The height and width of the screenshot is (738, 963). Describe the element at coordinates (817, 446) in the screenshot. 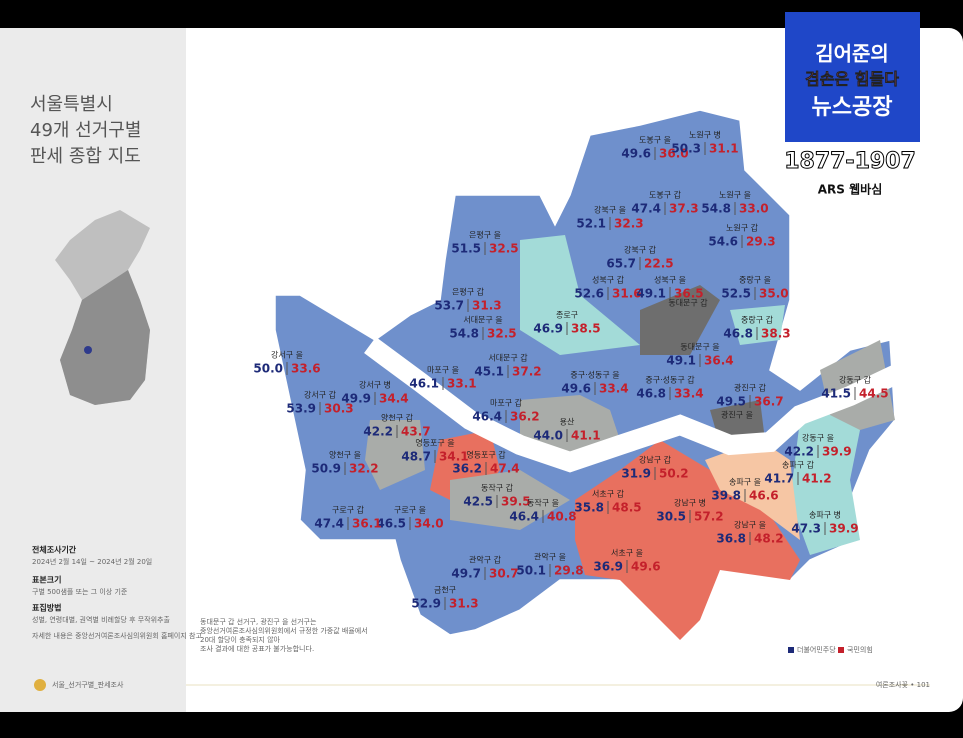

I see `district-label: 강동구 을 42.2 39.9` at that location.